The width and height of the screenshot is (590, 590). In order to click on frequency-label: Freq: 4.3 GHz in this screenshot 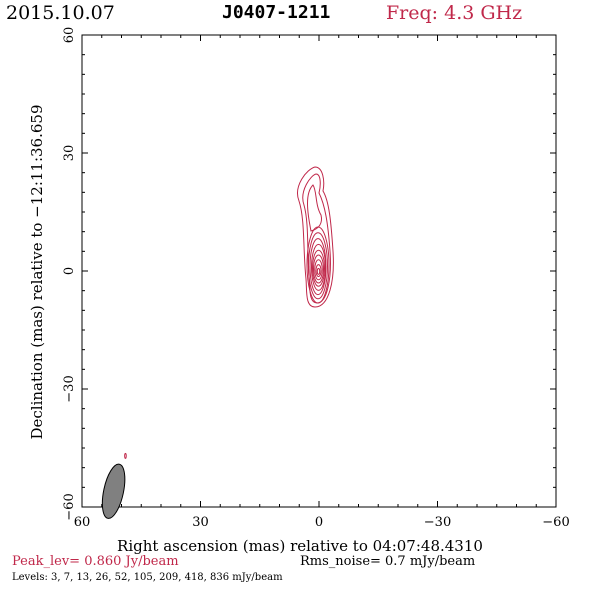, I will do `click(454, 13)`.